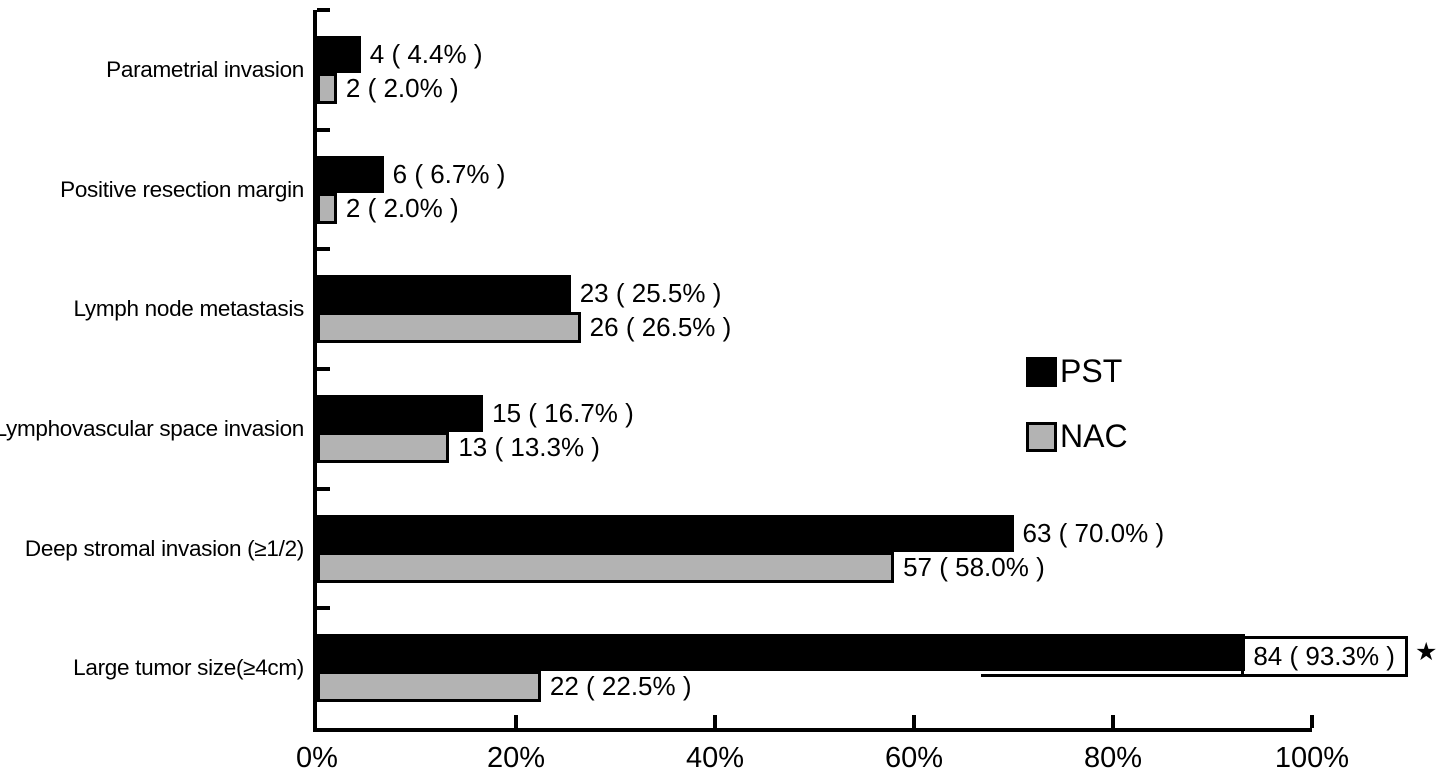  Describe the element at coordinates (1041, 436) in the screenshot. I see `legend-swatch-nac` at that location.